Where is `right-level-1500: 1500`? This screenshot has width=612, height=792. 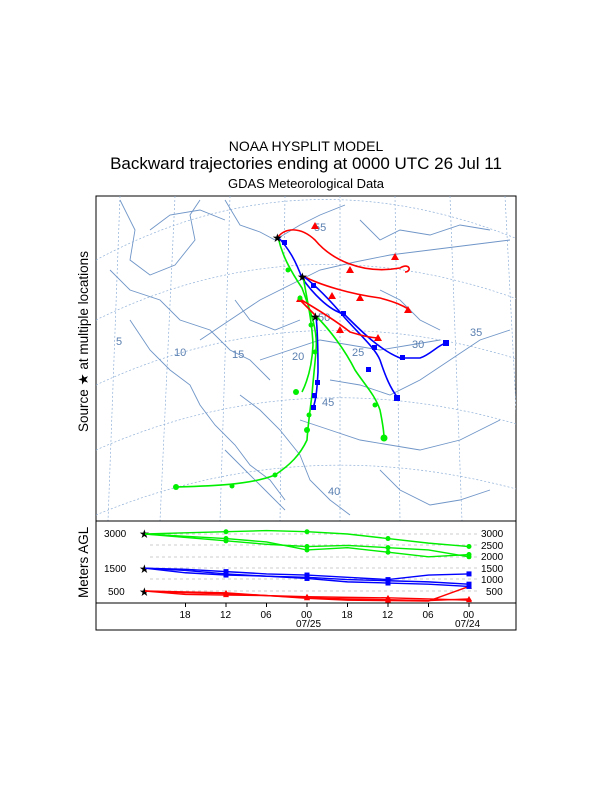 right-level-1500: 1500 is located at coordinates (492, 569).